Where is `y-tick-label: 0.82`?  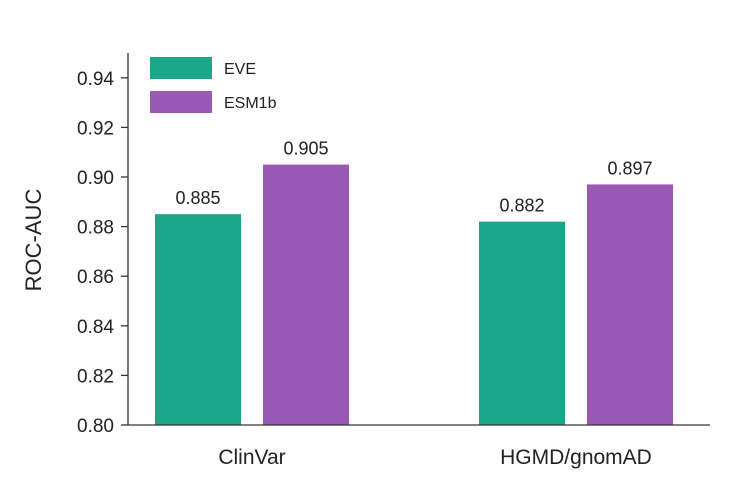
y-tick-label: 0.82 is located at coordinates (95, 376).